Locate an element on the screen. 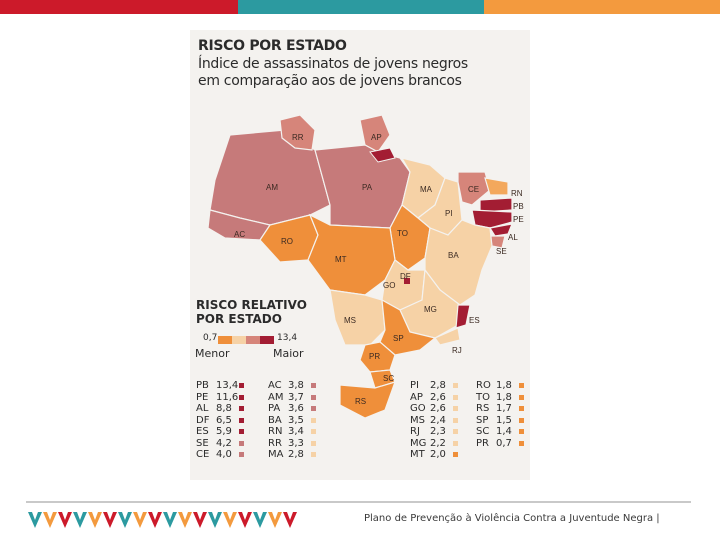  legend-state-value: 1,5 is located at coordinates (504, 420).